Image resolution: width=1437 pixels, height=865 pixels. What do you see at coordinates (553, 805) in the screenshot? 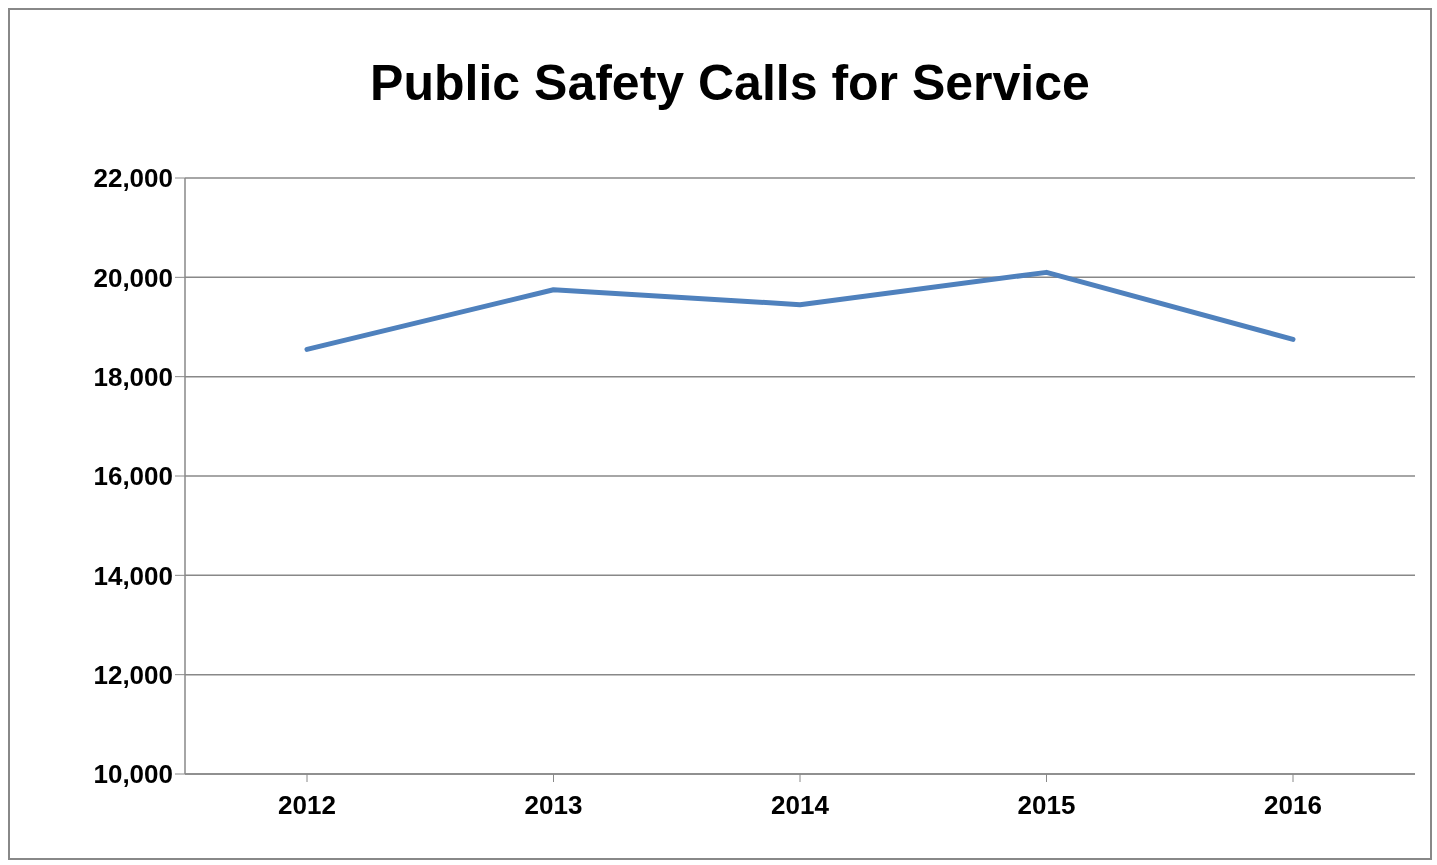
I see `x-tick-label: 2013` at bounding box center [553, 805].